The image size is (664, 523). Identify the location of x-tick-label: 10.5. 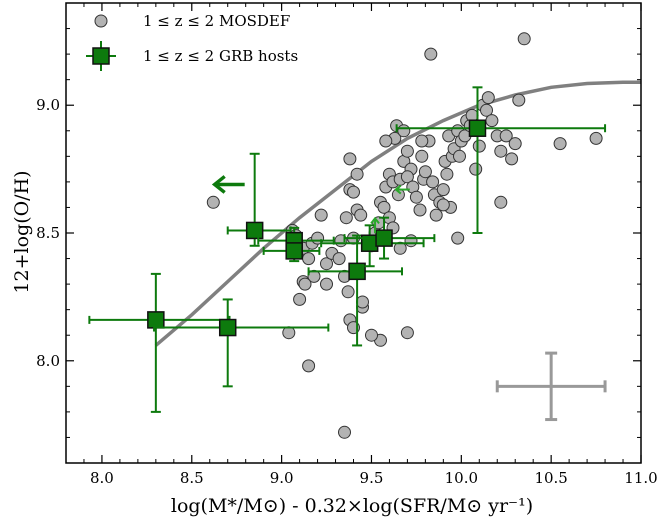
(550, 478).